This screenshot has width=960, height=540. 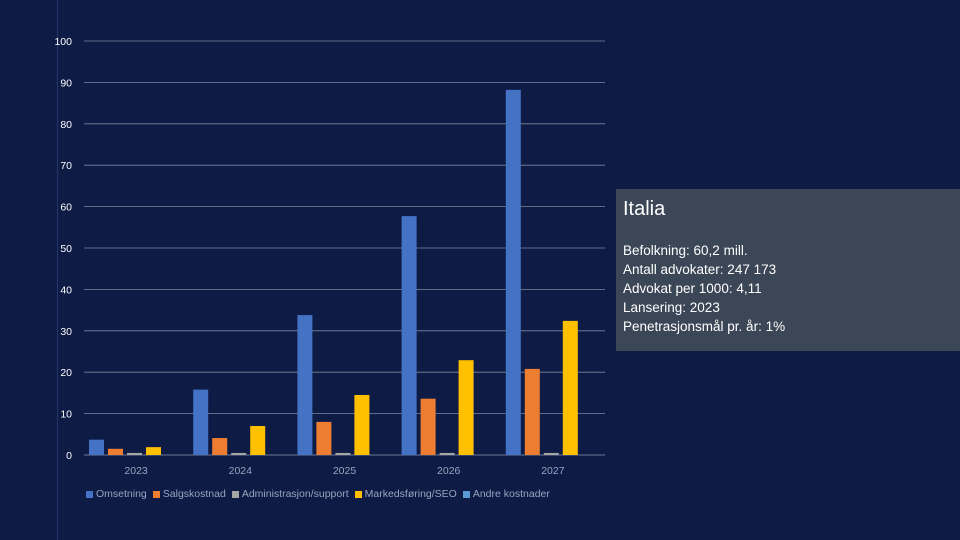 What do you see at coordinates (66, 83) in the screenshot?
I see `y-tick-label: 90` at bounding box center [66, 83].